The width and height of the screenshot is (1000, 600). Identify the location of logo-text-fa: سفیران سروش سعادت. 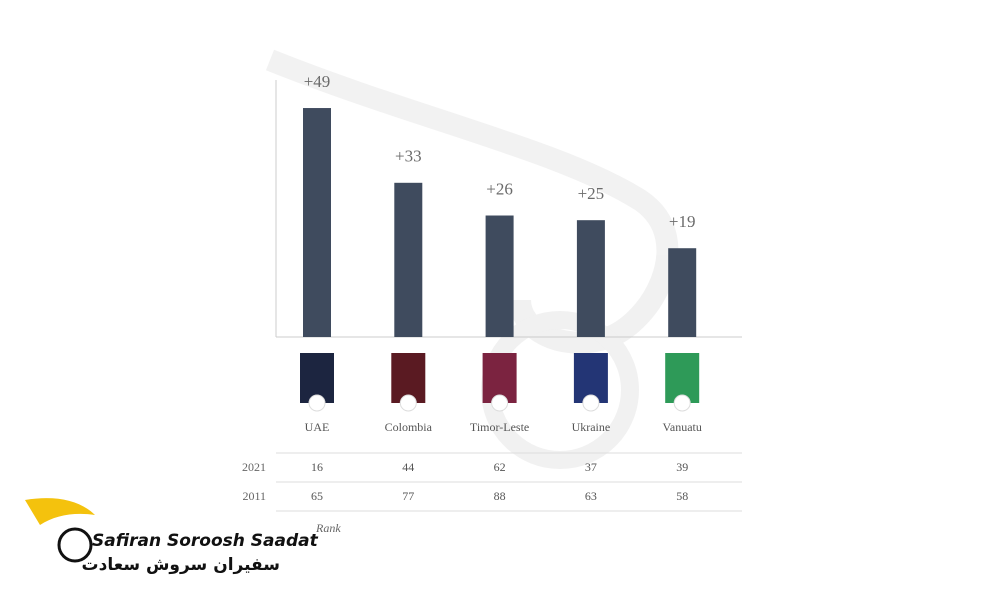
(181, 565).